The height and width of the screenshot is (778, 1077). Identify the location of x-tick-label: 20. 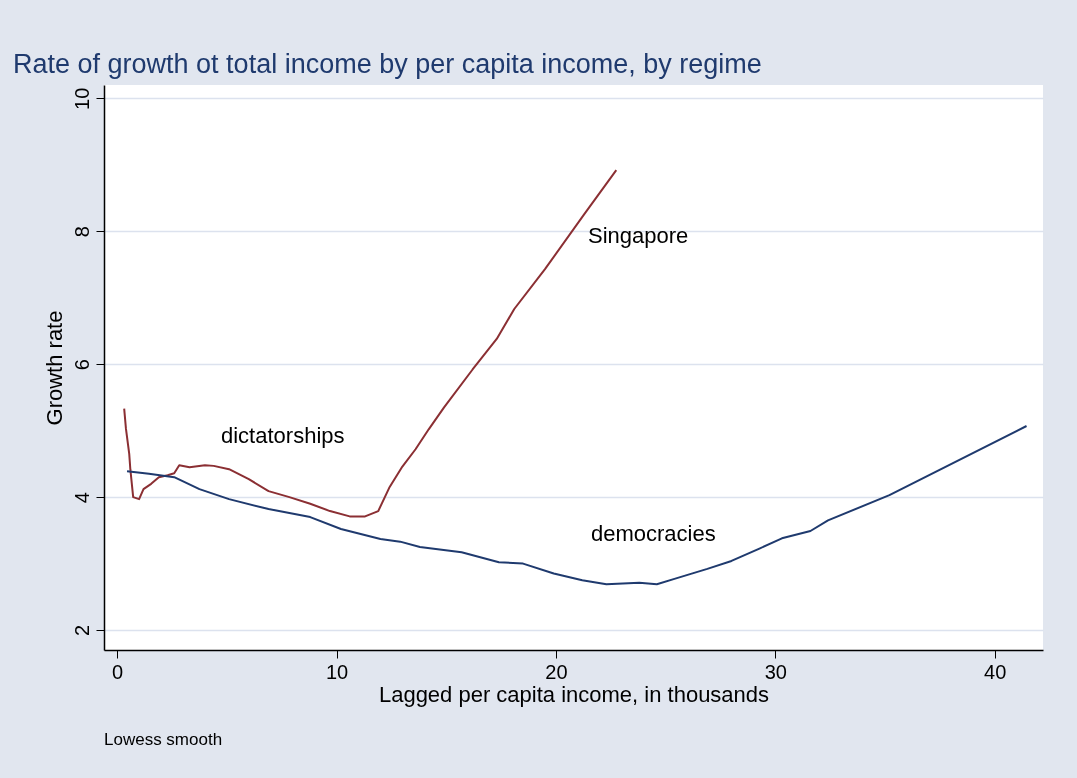
(556, 671).